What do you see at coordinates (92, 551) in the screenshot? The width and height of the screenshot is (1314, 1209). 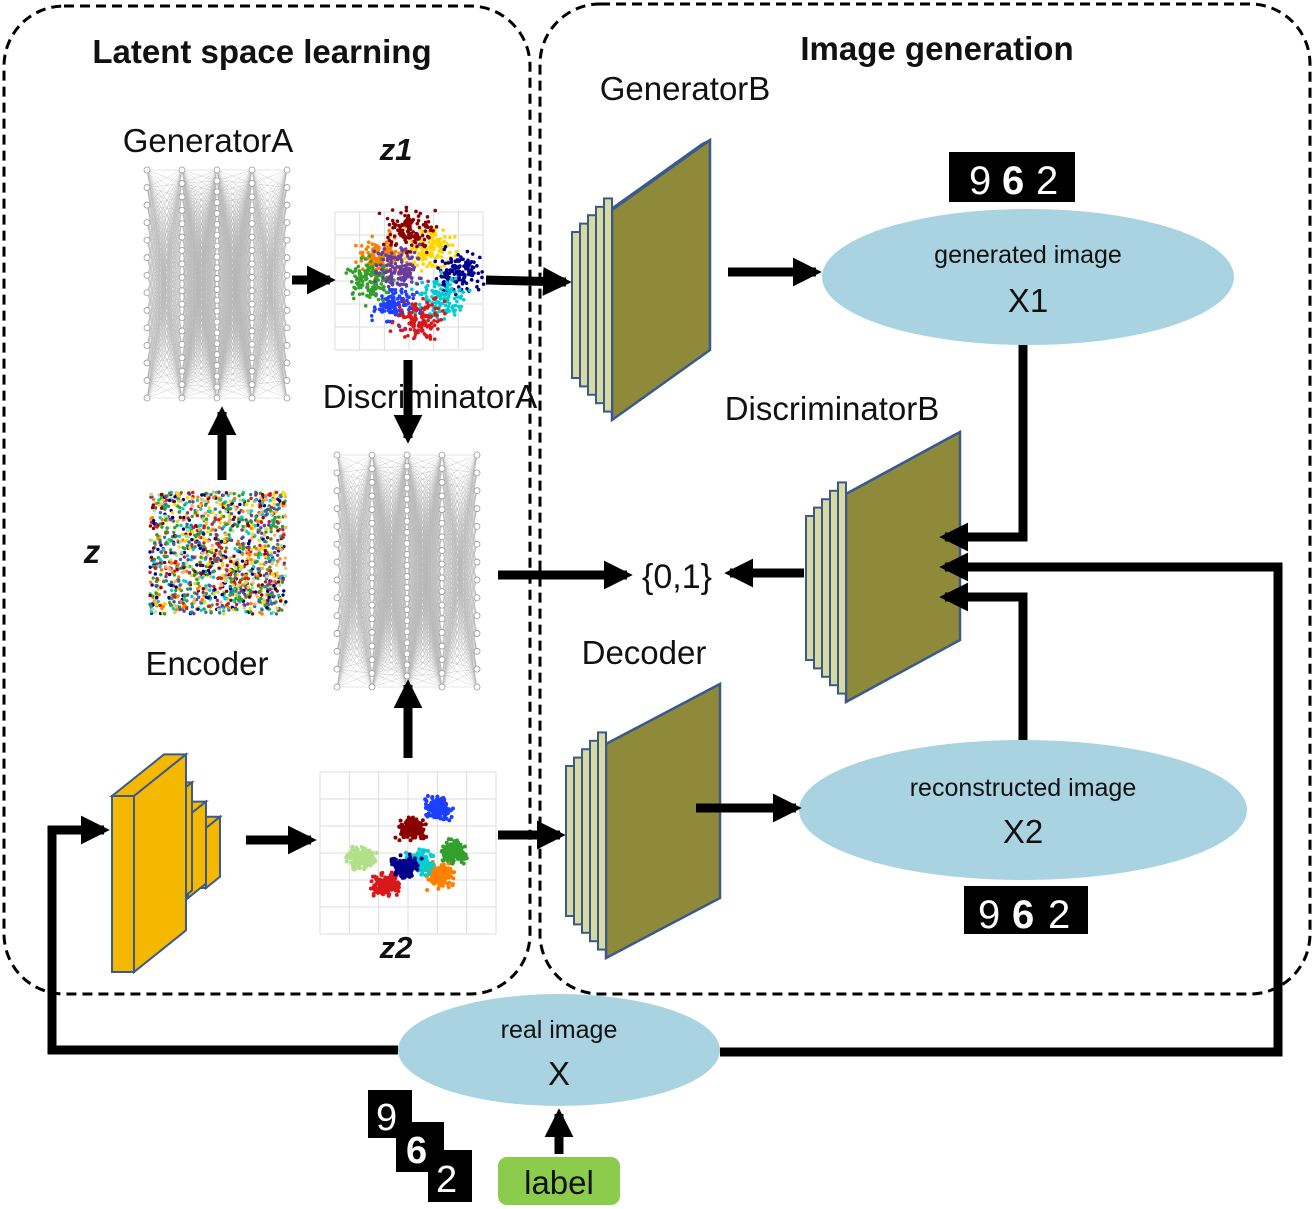 I see `z-label: z` at bounding box center [92, 551].